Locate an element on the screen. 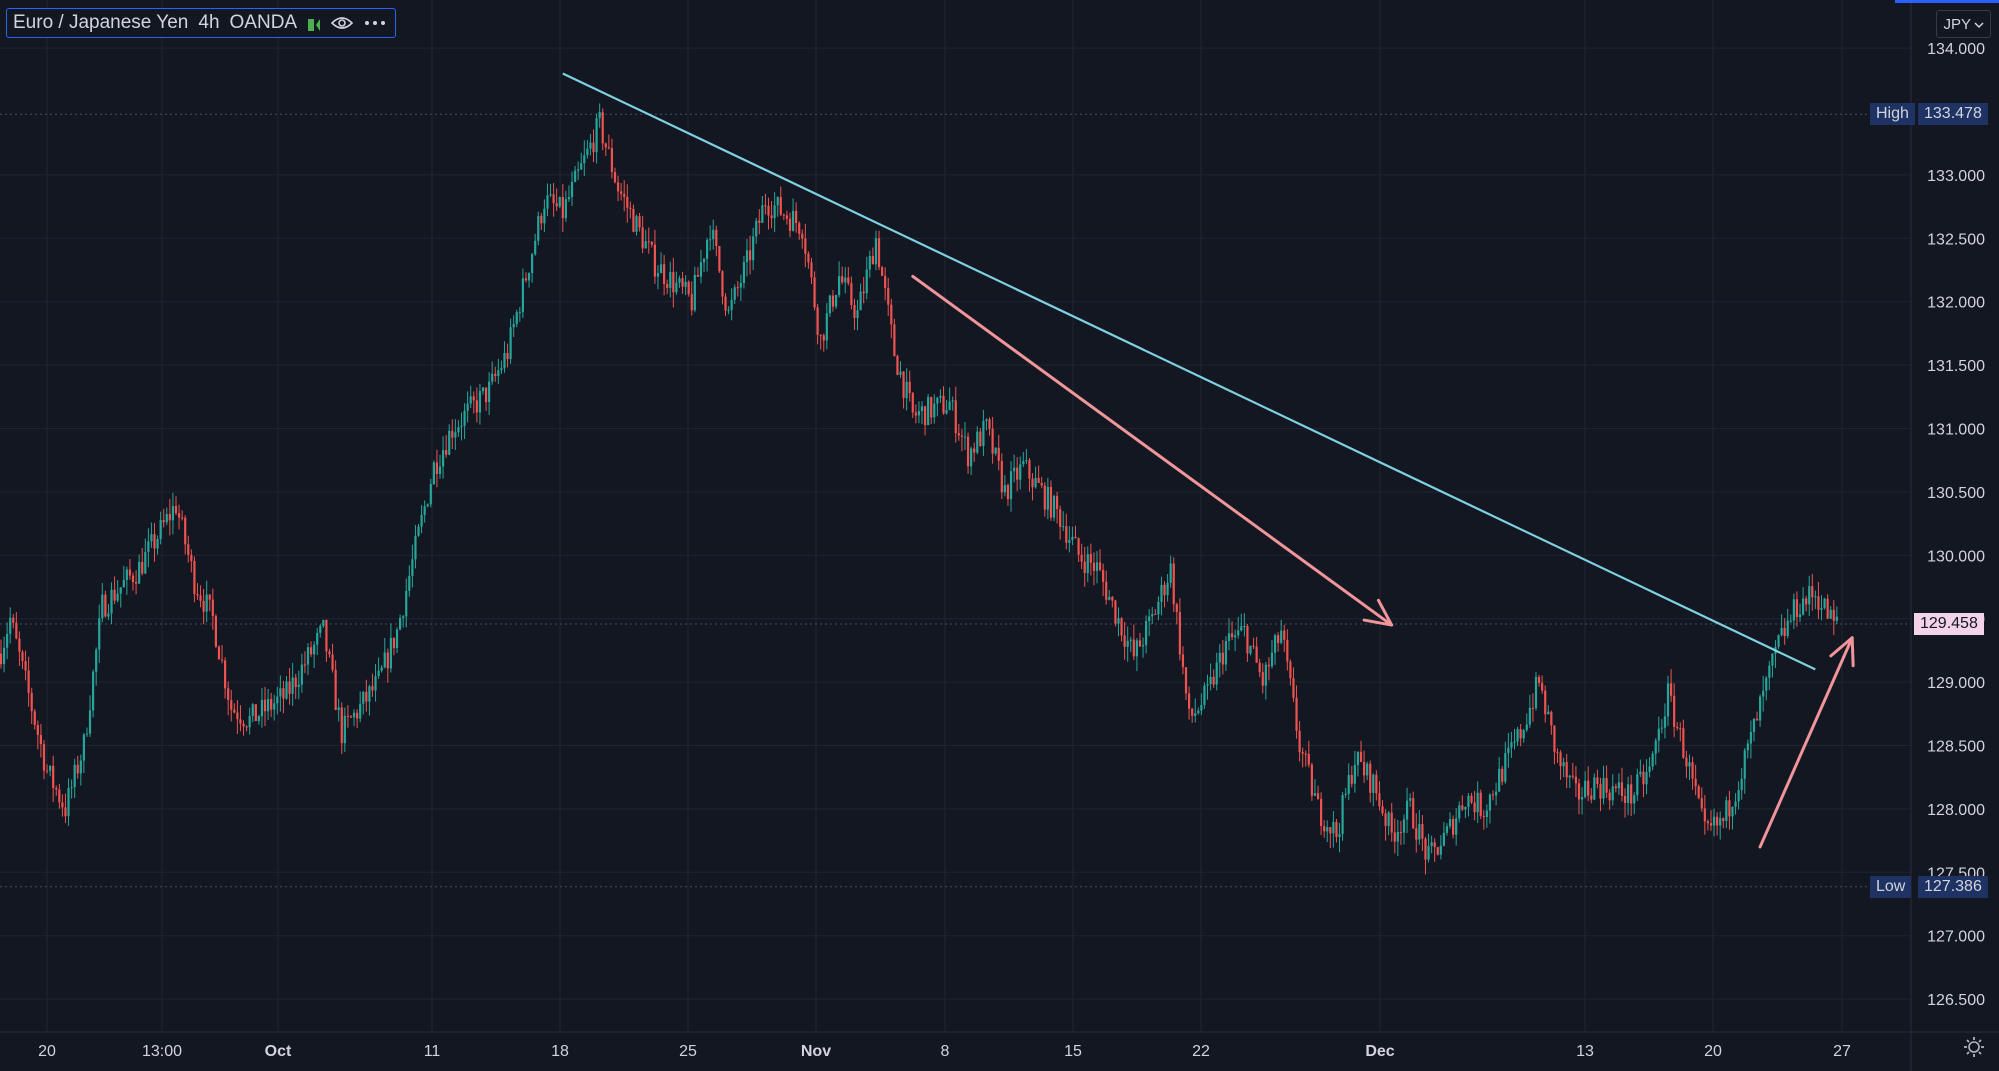  symbol-legend: Euro / Japanese Yen 4h OANDA is located at coordinates (201, 23).